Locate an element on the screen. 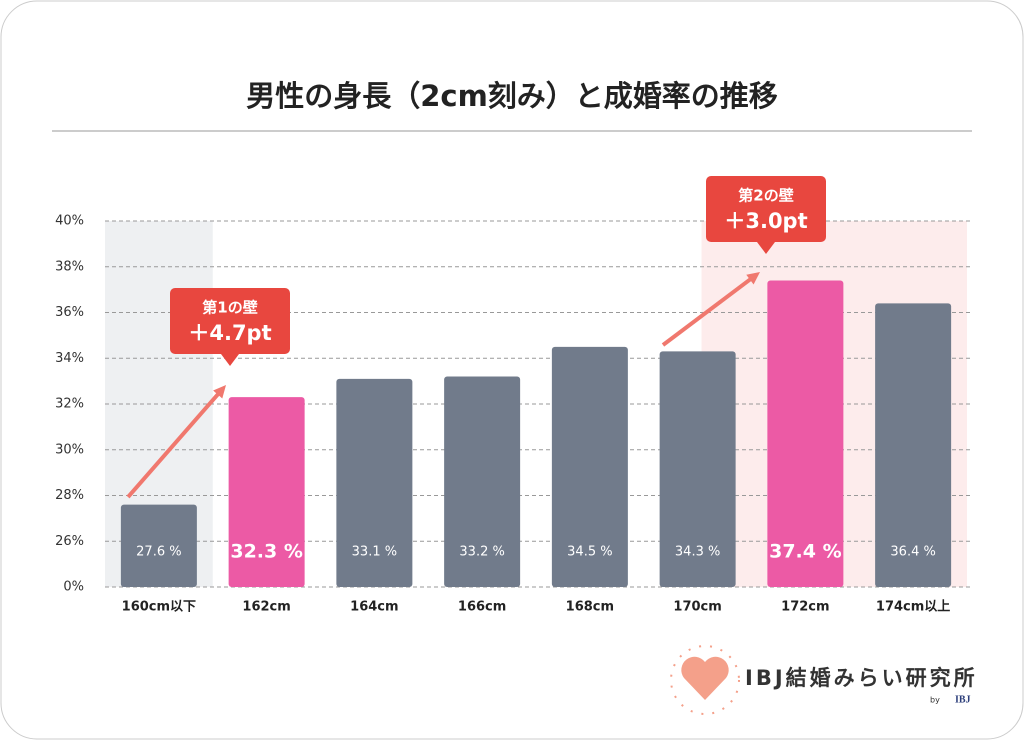  x-tick-label: 170cm is located at coordinates (697, 607).